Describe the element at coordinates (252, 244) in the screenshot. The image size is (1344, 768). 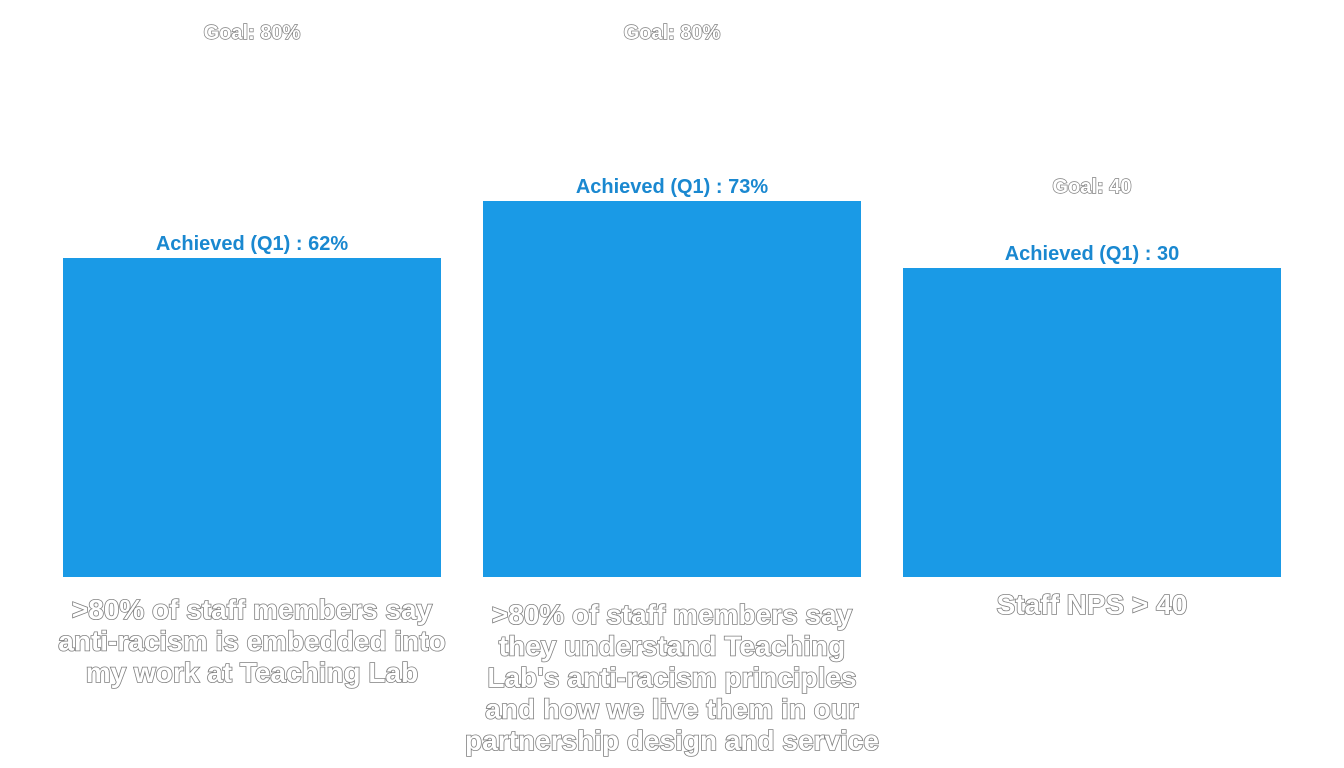
I see `achieved-label-1: Achieved (Q1) : 62%` at that location.